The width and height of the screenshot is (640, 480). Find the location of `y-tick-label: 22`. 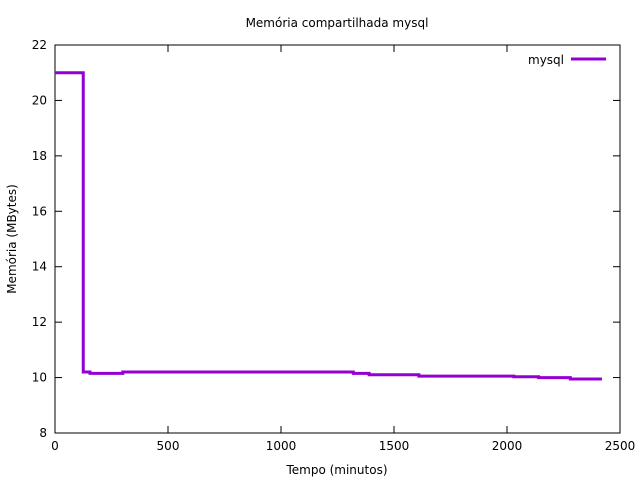

y-tick-label: 22 is located at coordinates (39, 45).